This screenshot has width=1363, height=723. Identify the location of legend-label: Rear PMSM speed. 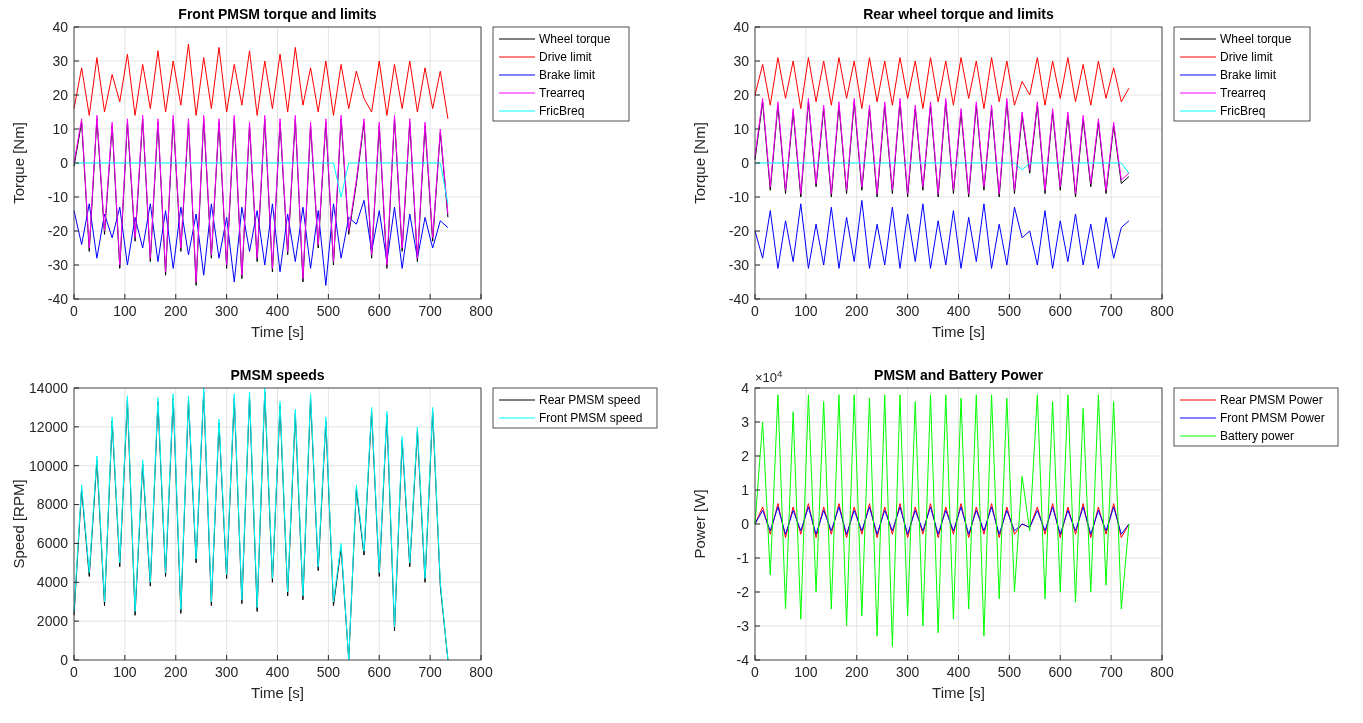
(590, 400).